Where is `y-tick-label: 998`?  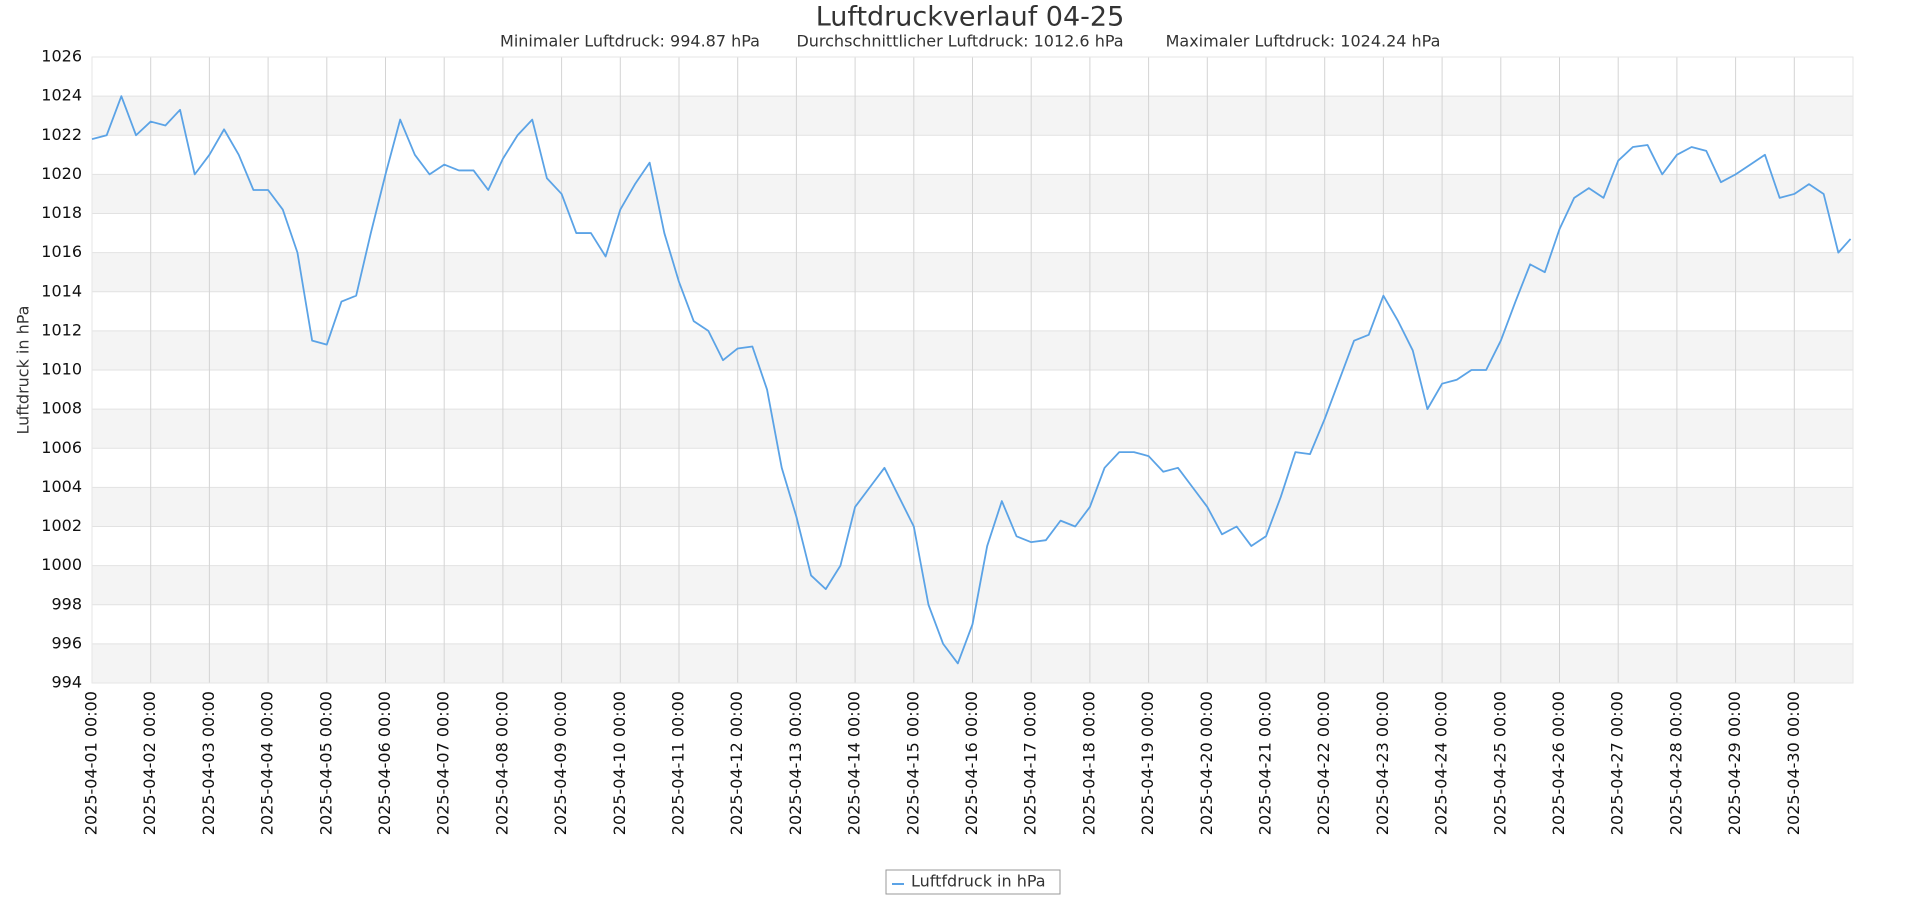 y-tick-label: 998 is located at coordinates (66, 603).